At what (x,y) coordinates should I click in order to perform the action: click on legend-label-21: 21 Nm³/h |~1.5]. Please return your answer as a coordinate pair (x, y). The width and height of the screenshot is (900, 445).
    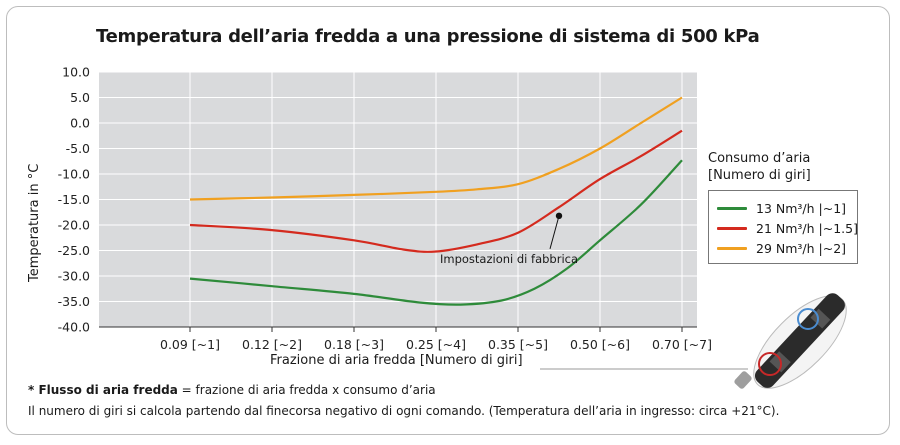
    Looking at the image, I should click on (807, 228).